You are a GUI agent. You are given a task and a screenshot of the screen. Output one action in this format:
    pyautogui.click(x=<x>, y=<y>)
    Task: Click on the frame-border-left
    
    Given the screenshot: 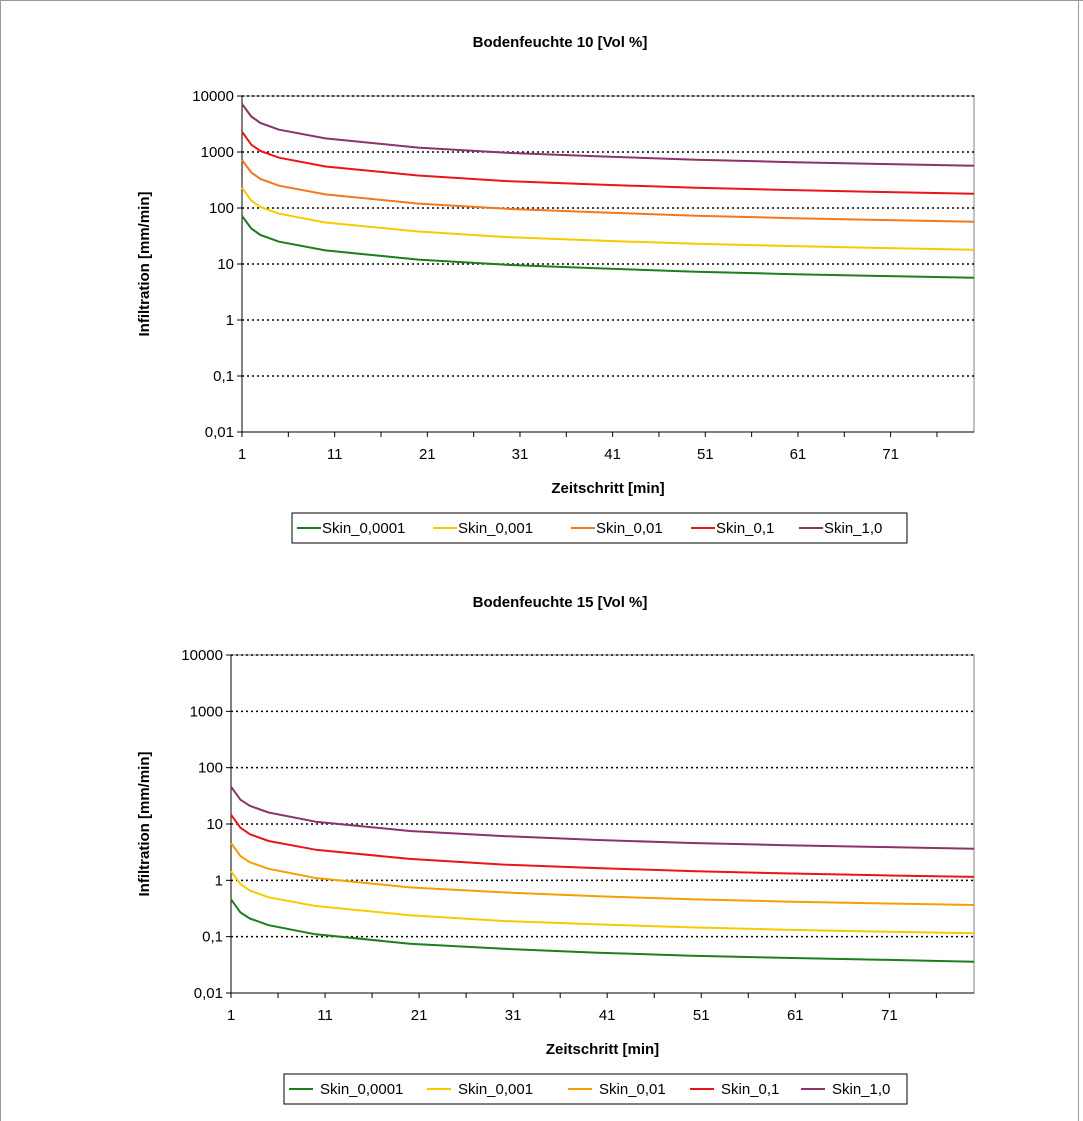 What is the action you would take?
    pyautogui.click(x=0, y=560)
    